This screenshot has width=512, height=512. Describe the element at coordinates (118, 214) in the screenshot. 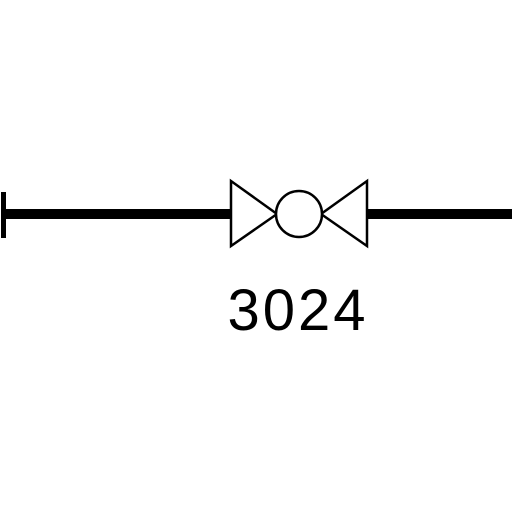

I see `pipe-segment-left` at that location.